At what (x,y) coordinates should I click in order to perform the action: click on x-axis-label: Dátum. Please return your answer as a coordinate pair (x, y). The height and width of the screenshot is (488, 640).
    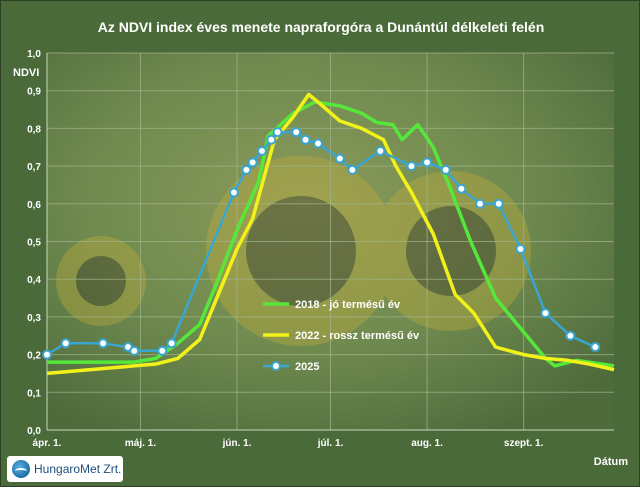
    Looking at the image, I should click on (611, 462).